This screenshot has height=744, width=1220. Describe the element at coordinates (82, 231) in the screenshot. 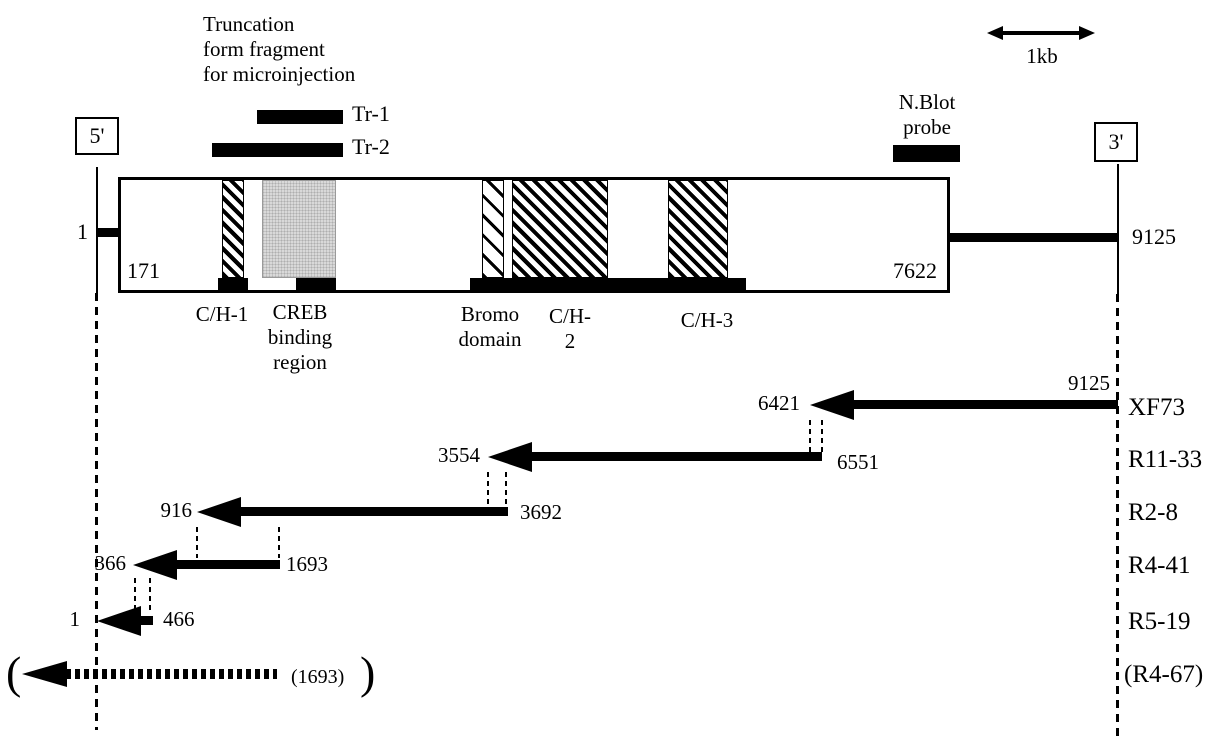

I see `map-start-label: 1` at that location.